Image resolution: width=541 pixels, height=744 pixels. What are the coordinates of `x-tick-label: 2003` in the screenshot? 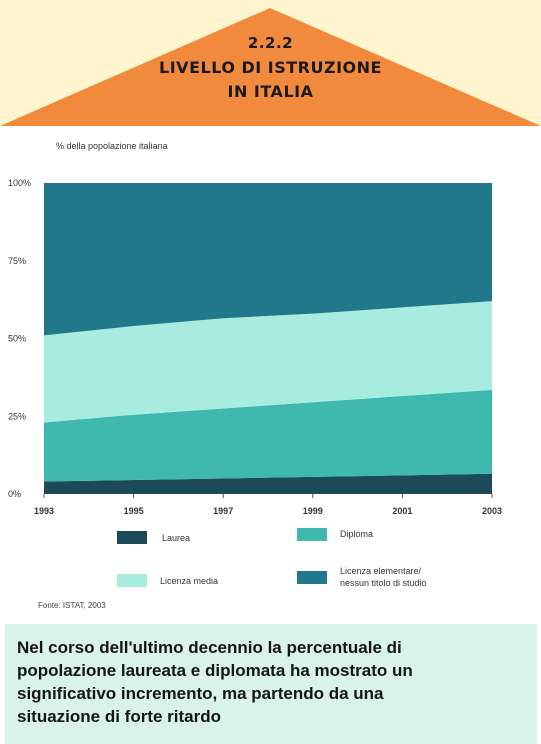 It's located at (492, 511).